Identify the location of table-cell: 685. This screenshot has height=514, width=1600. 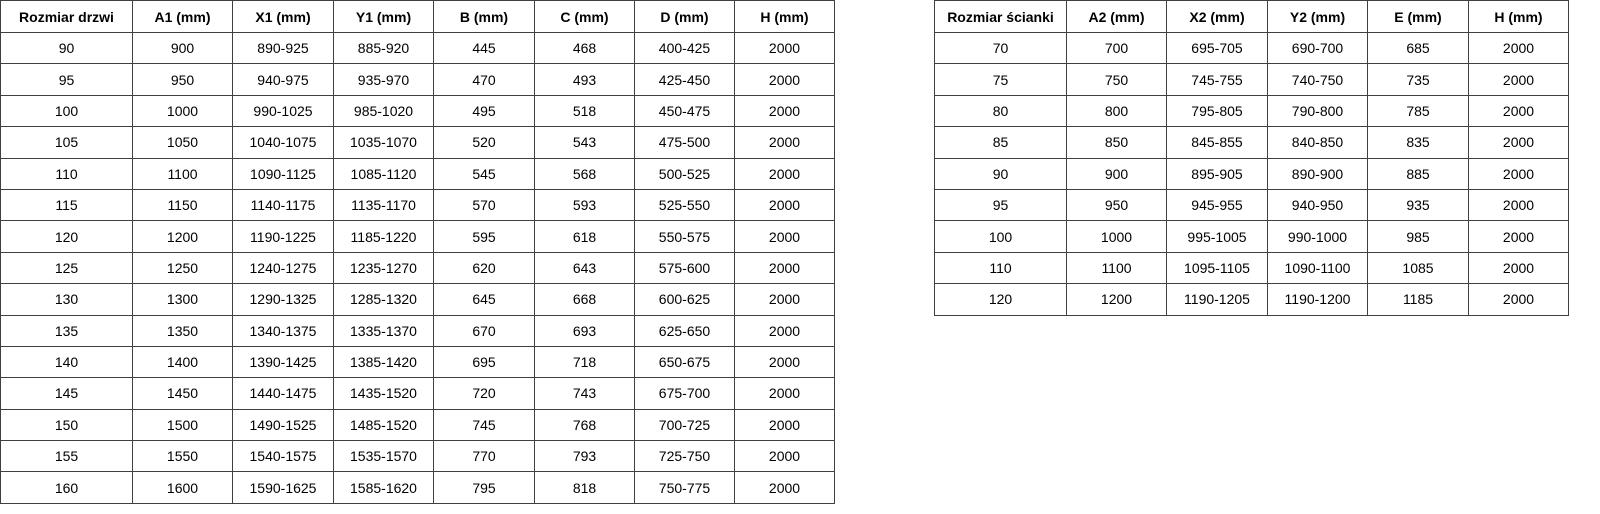
(1418, 48).